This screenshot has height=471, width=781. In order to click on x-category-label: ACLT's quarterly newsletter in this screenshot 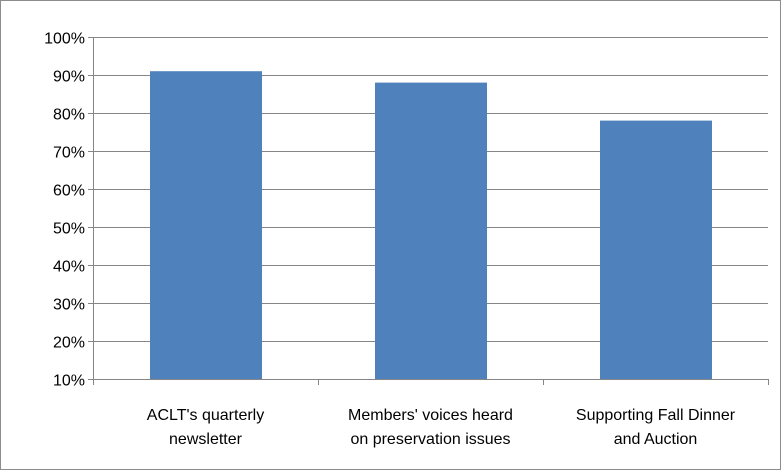, I will do `click(205, 427)`.